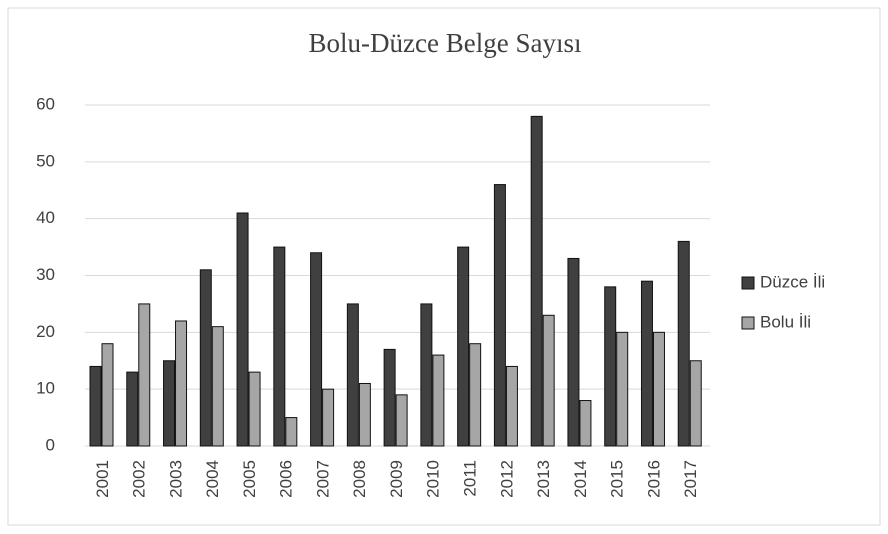 This screenshot has width=888, height=534. What do you see at coordinates (212, 479) in the screenshot?
I see `x-tick-label: 2004` at bounding box center [212, 479].